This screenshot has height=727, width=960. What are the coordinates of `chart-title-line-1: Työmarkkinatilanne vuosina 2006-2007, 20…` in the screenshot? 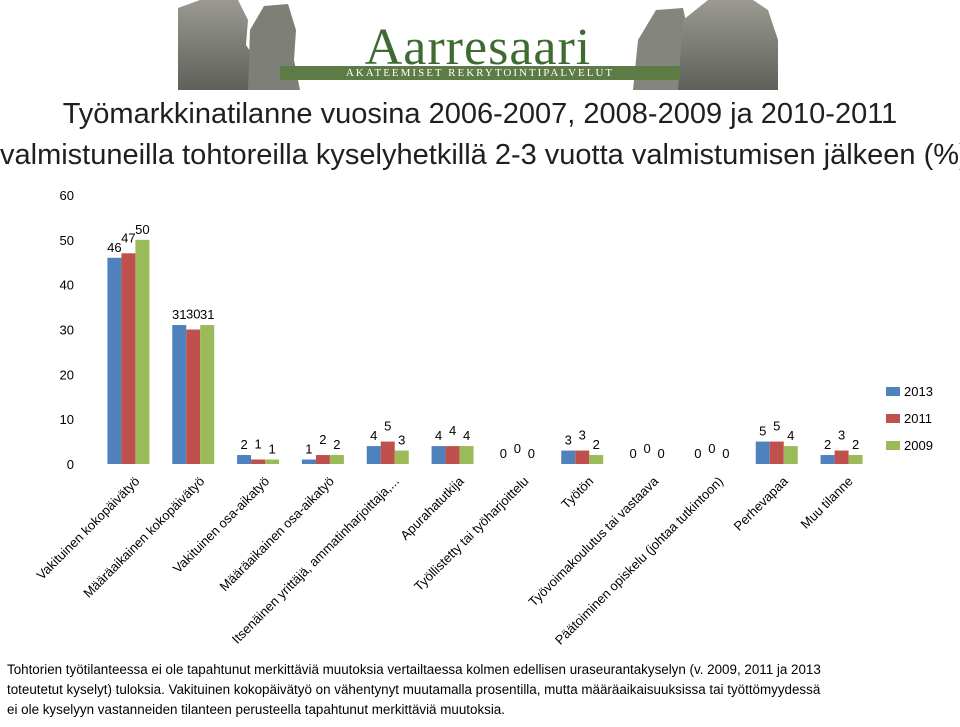 It's located at (480, 114).